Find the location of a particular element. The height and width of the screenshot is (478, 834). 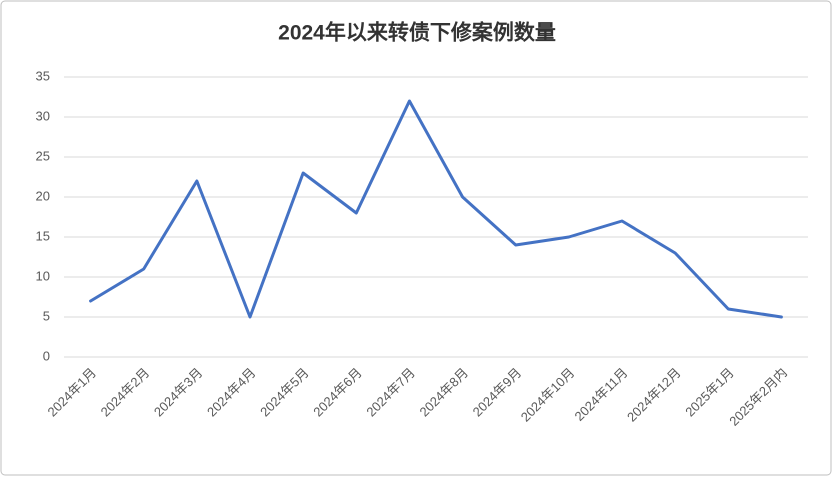

chart-title: 2024年以来转债下修案例数量 is located at coordinates (417, 33).